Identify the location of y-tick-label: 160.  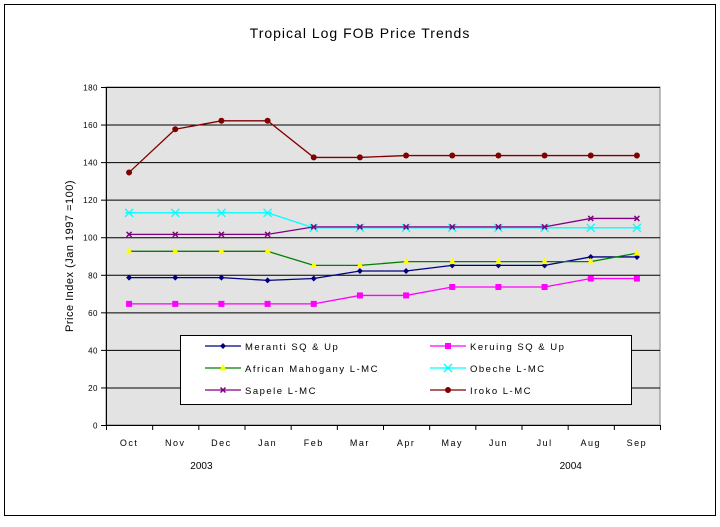
(90, 125).